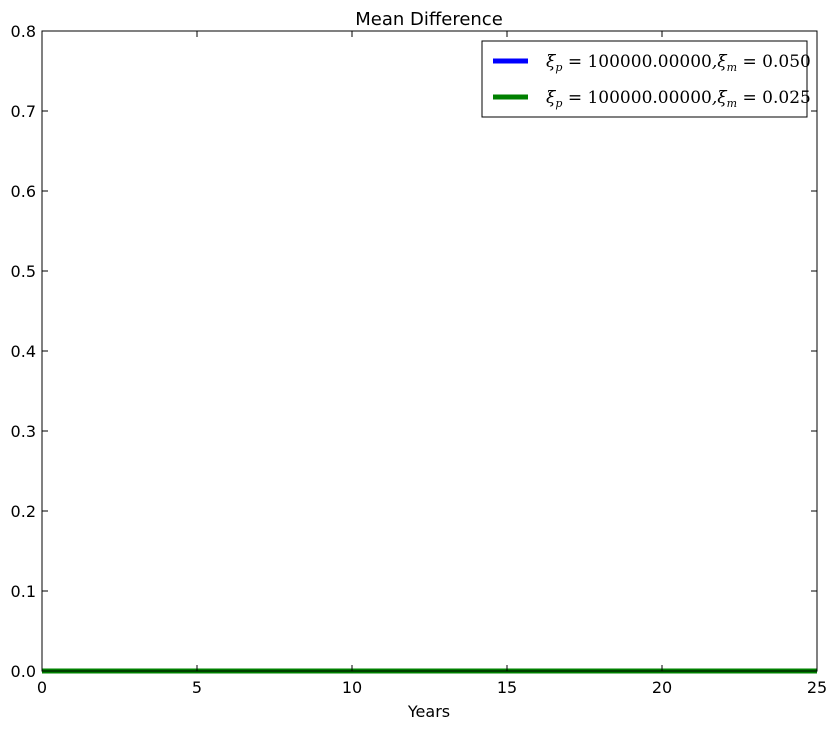 The image size is (837, 730). I want to click on x-tick-label: 0, so click(42, 687).